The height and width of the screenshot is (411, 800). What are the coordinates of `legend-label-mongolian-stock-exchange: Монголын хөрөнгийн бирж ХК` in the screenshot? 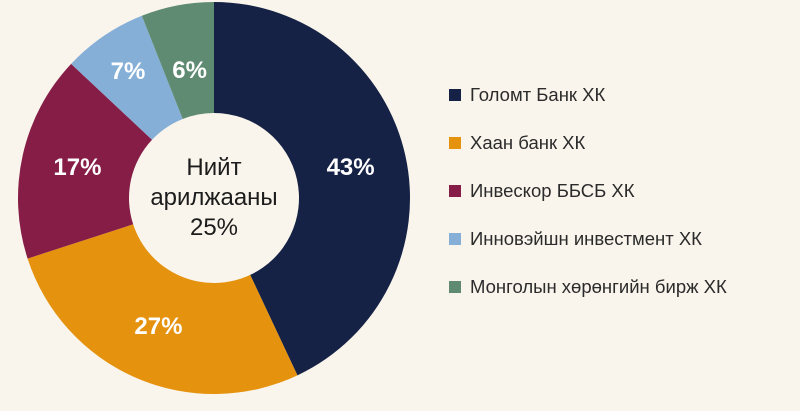 It's located at (598, 286).